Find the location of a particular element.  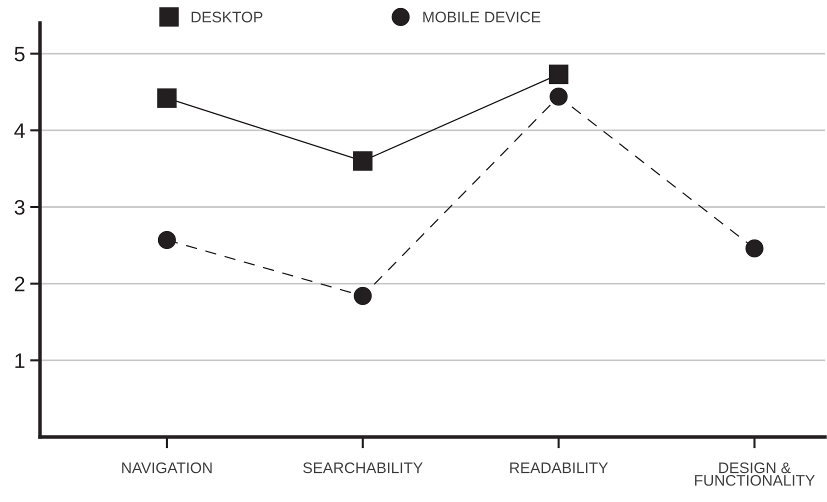

y-tick-label: 2 is located at coordinates (19, 284).